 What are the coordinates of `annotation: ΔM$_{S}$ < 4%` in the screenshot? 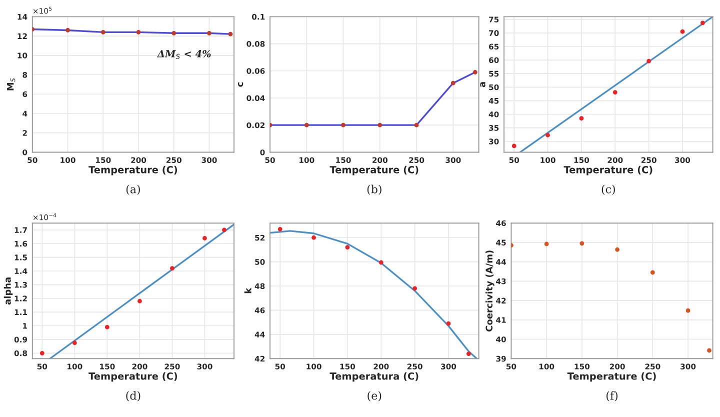 It's located at (183, 54).